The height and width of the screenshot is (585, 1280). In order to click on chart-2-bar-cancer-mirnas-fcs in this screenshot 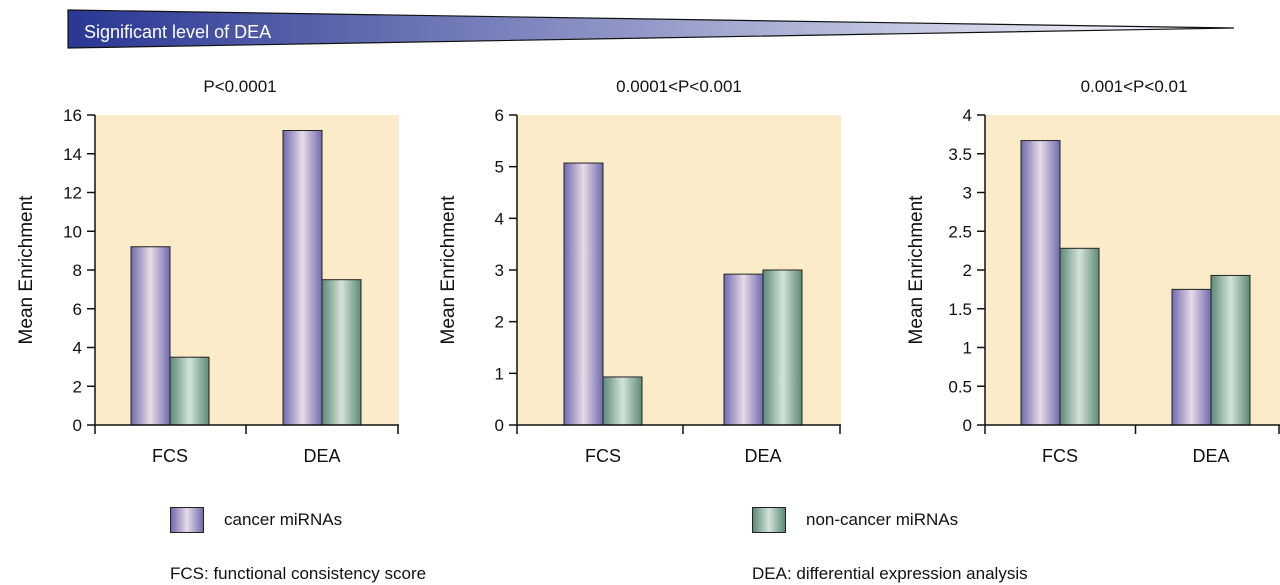, I will do `click(583, 294)`.